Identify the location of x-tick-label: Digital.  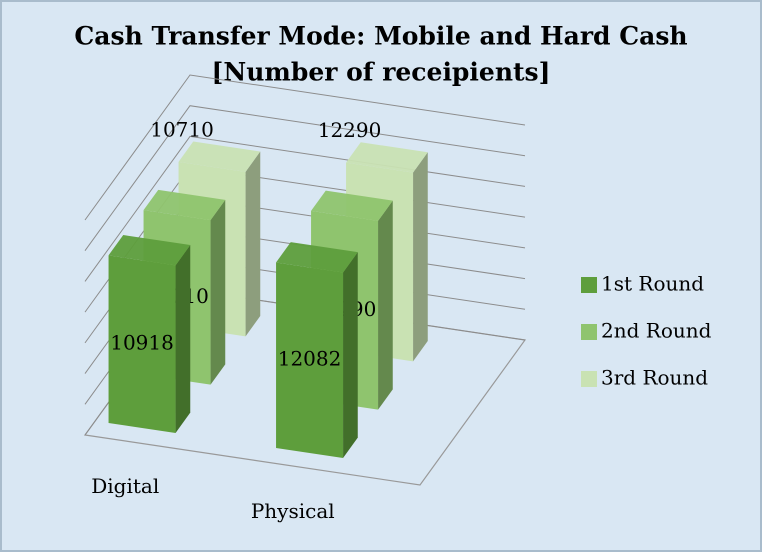
(125, 486).